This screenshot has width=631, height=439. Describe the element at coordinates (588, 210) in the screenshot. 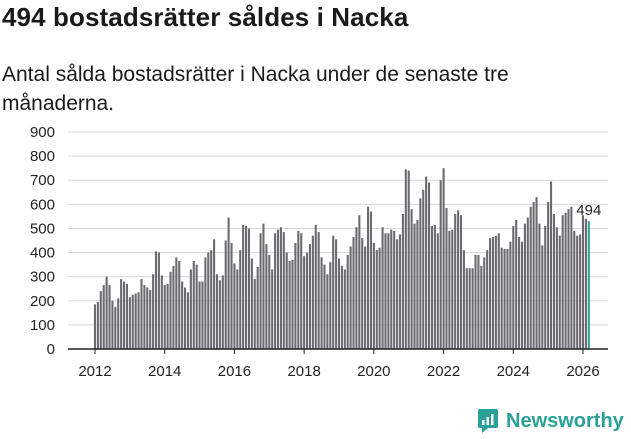

I see `value-annotation: 494` at that location.